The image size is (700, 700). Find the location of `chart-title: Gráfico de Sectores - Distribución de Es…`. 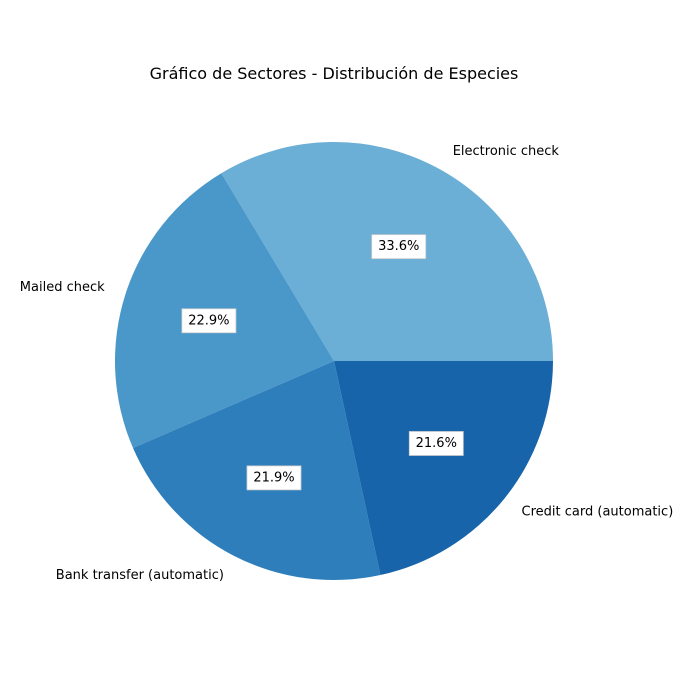

chart-title: Gráfico de Sectores - Distribución de Es… is located at coordinates (334, 73).